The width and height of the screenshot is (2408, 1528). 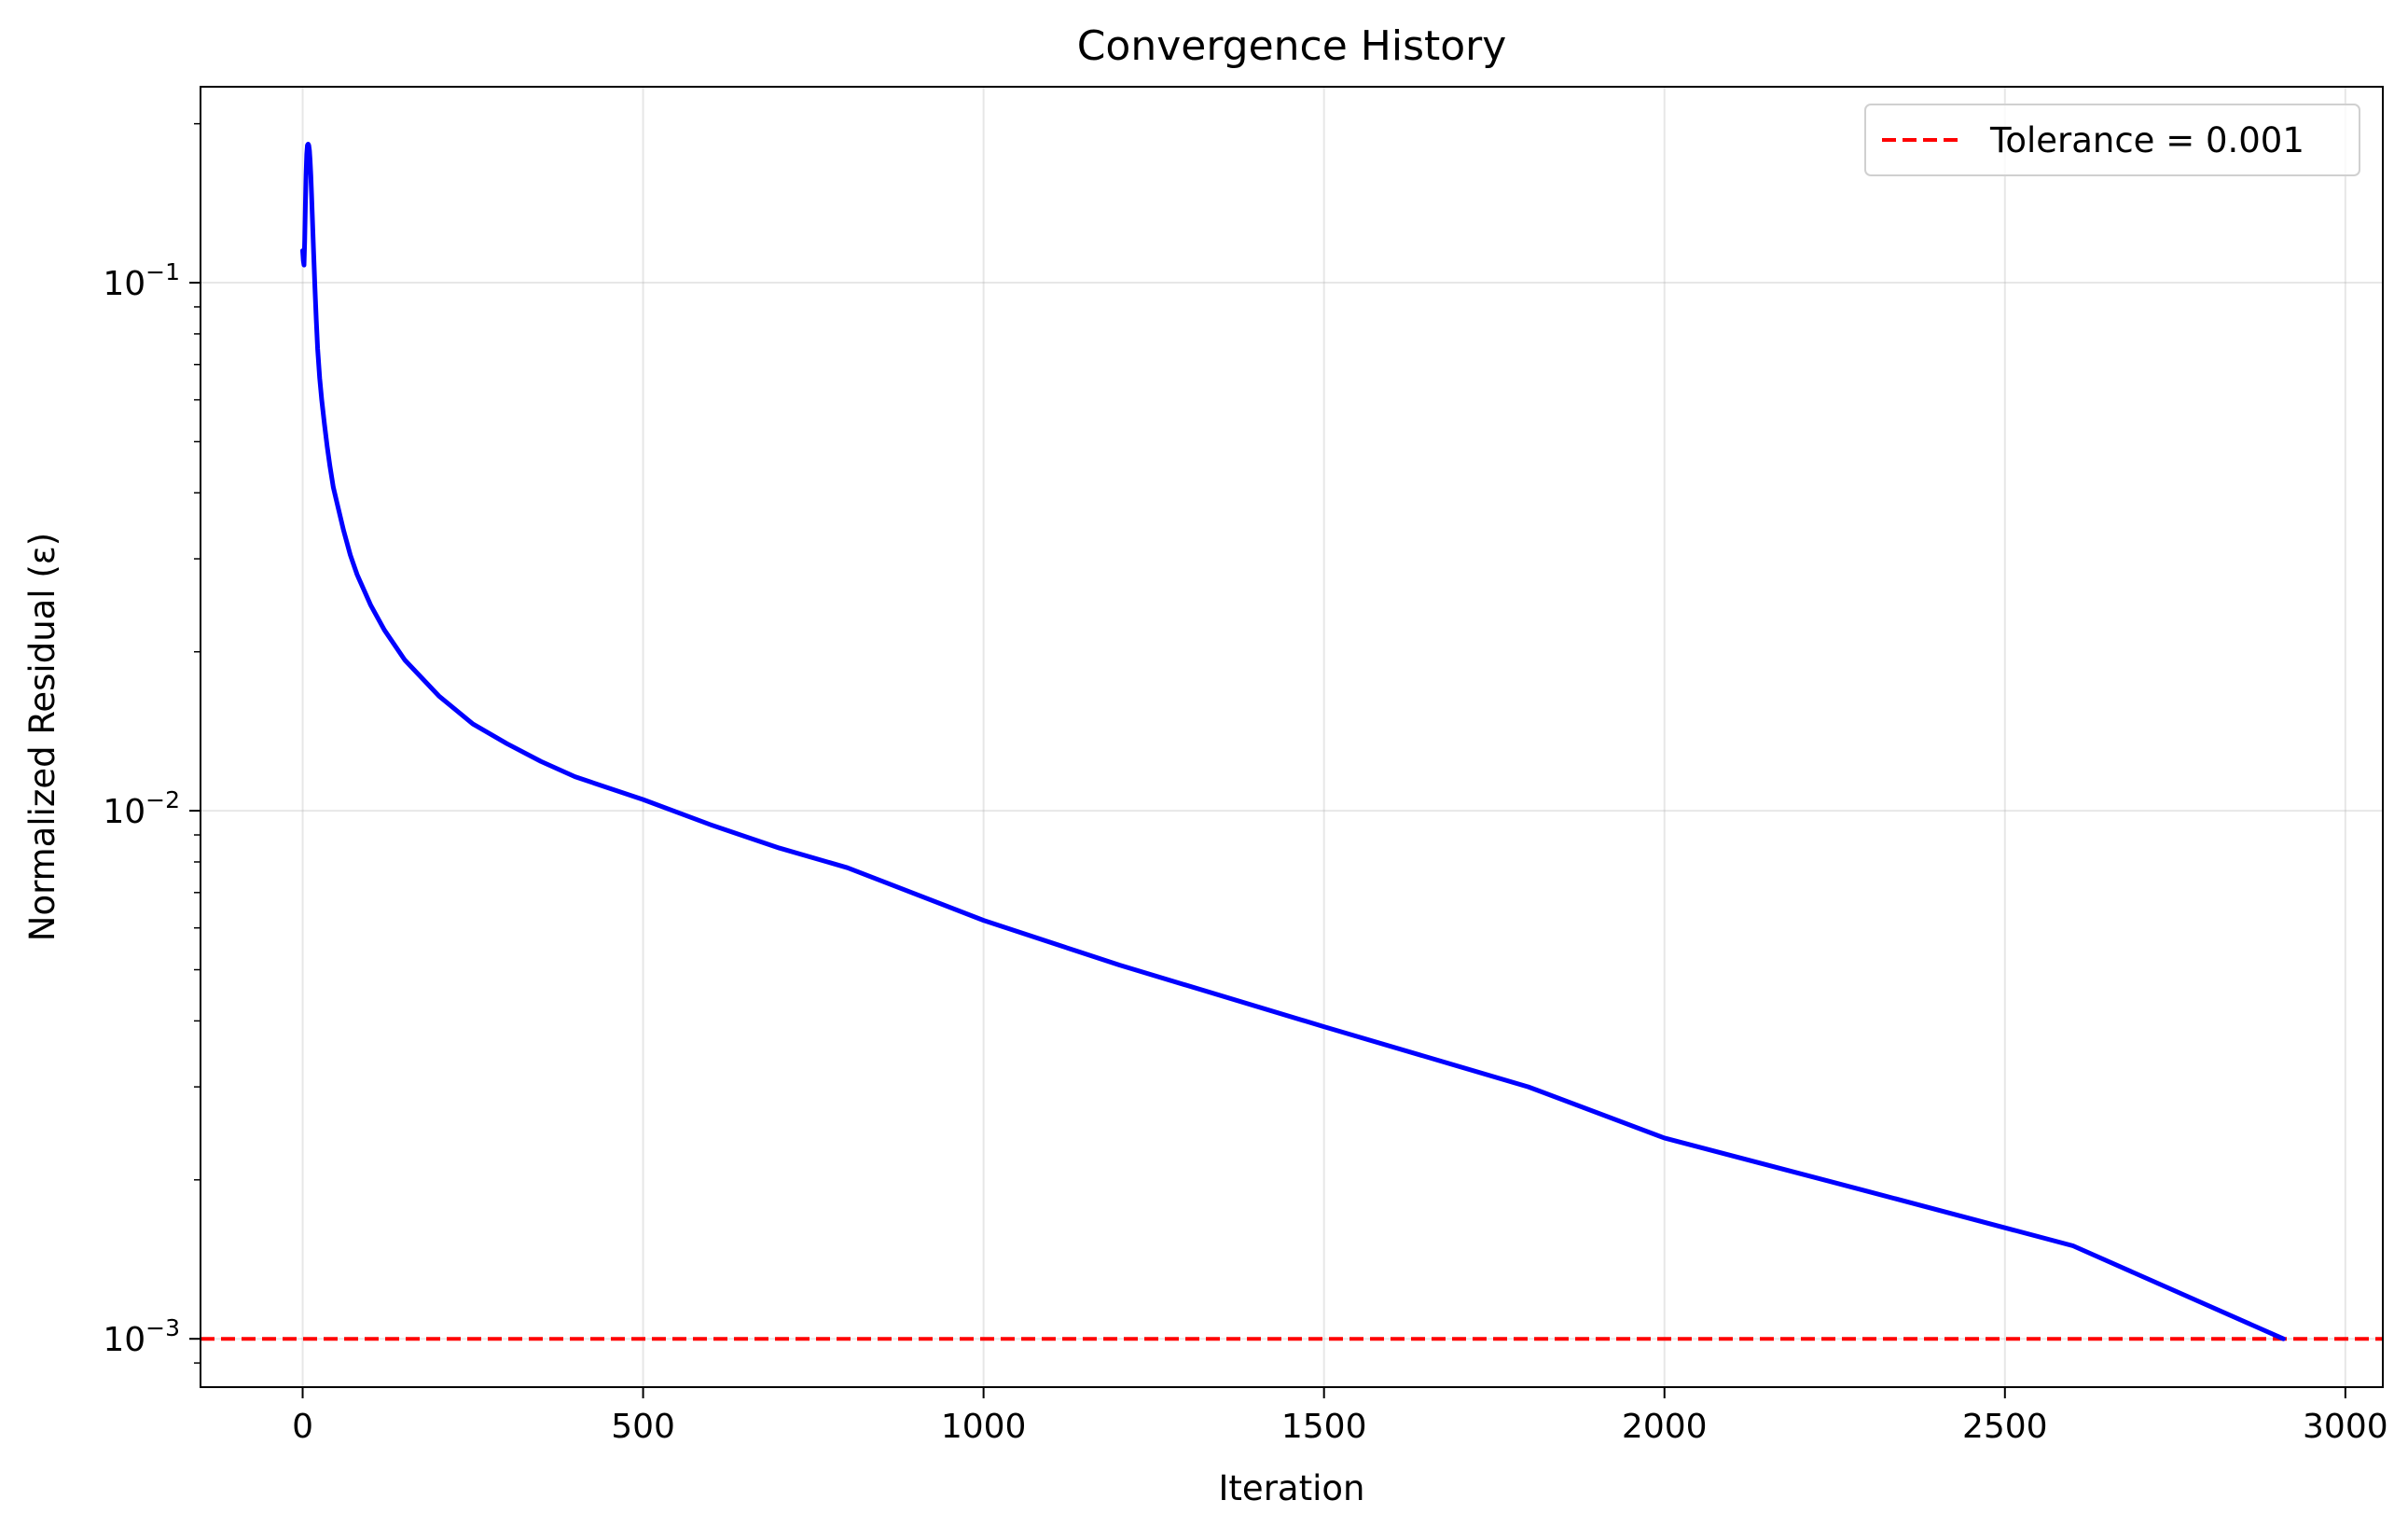 What do you see at coordinates (984, 1427) in the screenshot?
I see `x-tick-label: 1000` at bounding box center [984, 1427].